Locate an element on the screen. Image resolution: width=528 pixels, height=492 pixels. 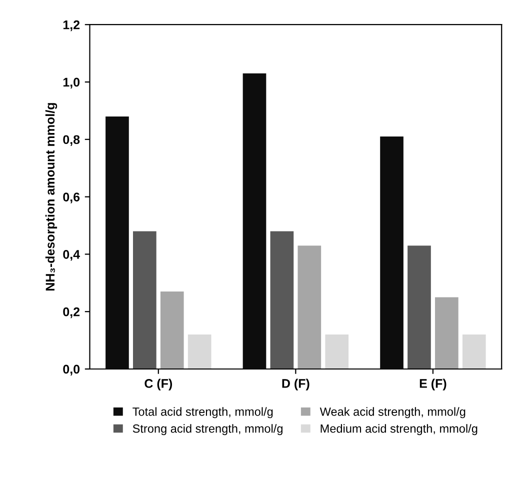
y-tick-label: 0,6 is located at coordinates (71, 198).